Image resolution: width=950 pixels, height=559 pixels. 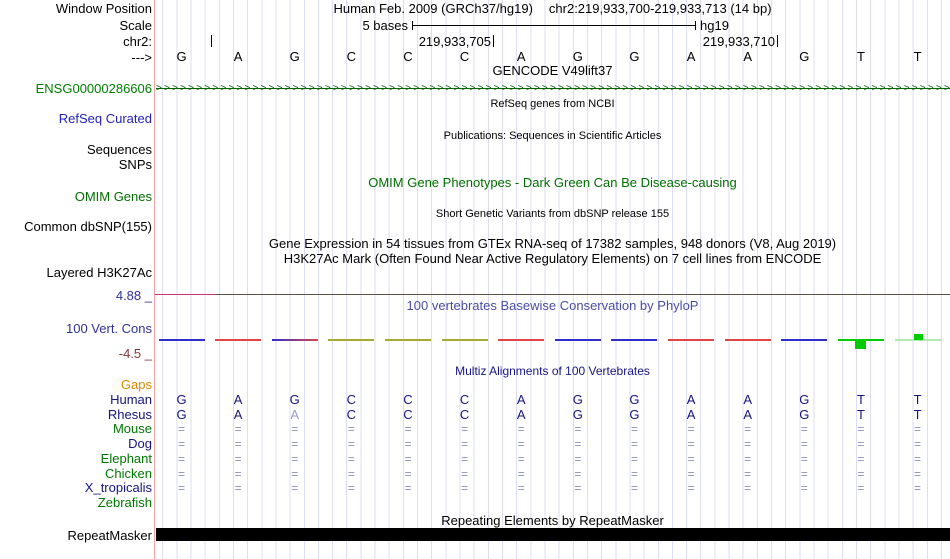 What do you see at coordinates (552, 70) in the screenshot?
I see `gencode-track-title: GENCODE V49lift37` at bounding box center [552, 70].